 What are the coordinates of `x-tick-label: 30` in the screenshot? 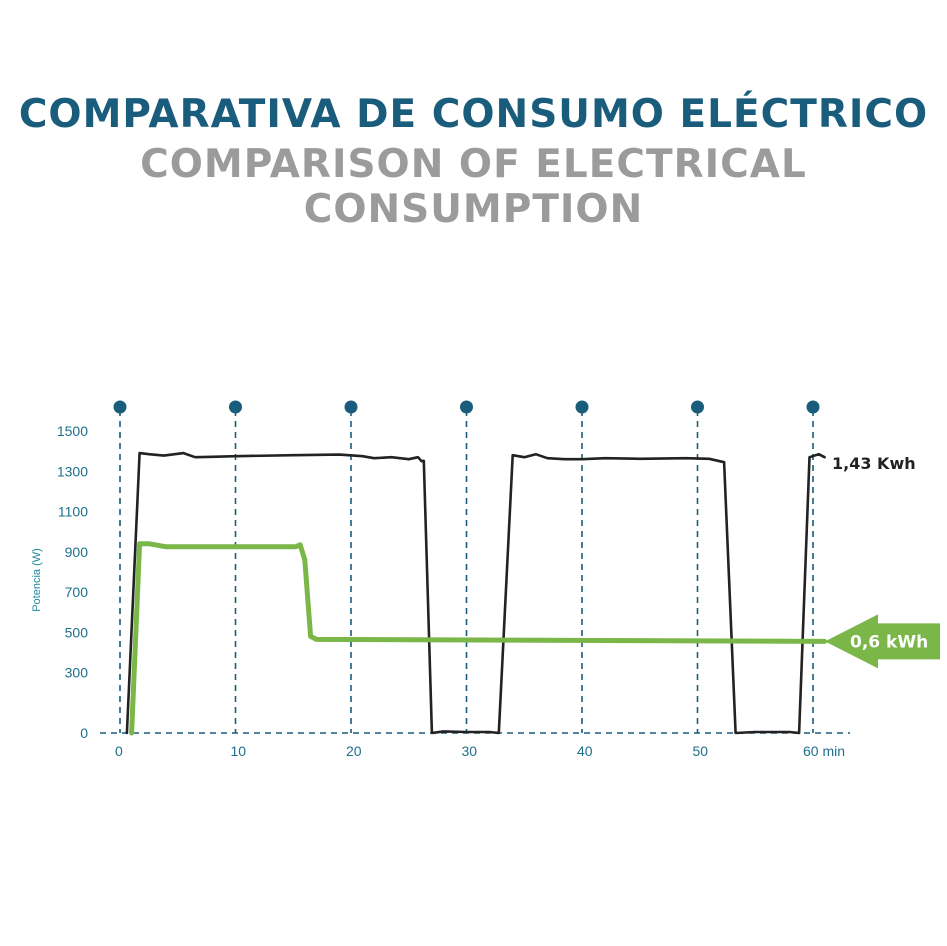 It's located at (470, 751).